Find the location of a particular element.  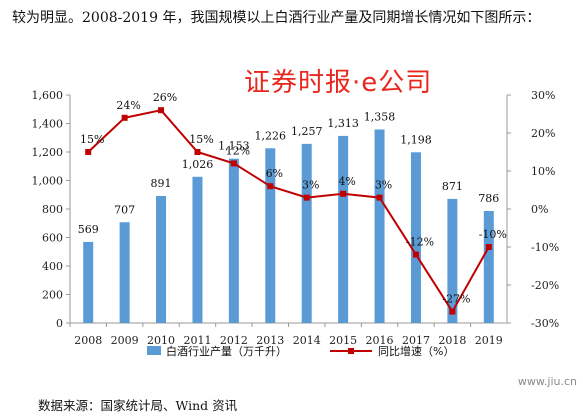

x-axis-tick-label: 2017 is located at coordinates (416, 340).